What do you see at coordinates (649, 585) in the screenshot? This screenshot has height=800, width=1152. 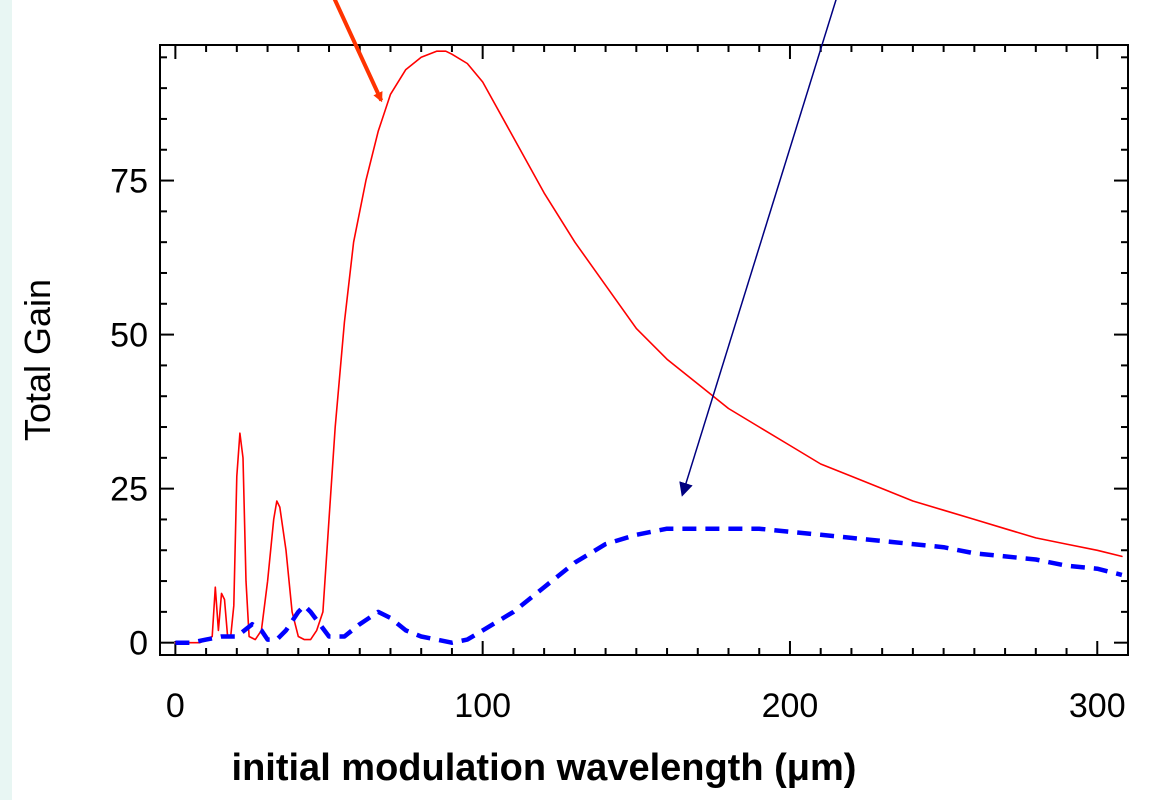 I see `series-line-blue-dashed` at bounding box center [649, 585].